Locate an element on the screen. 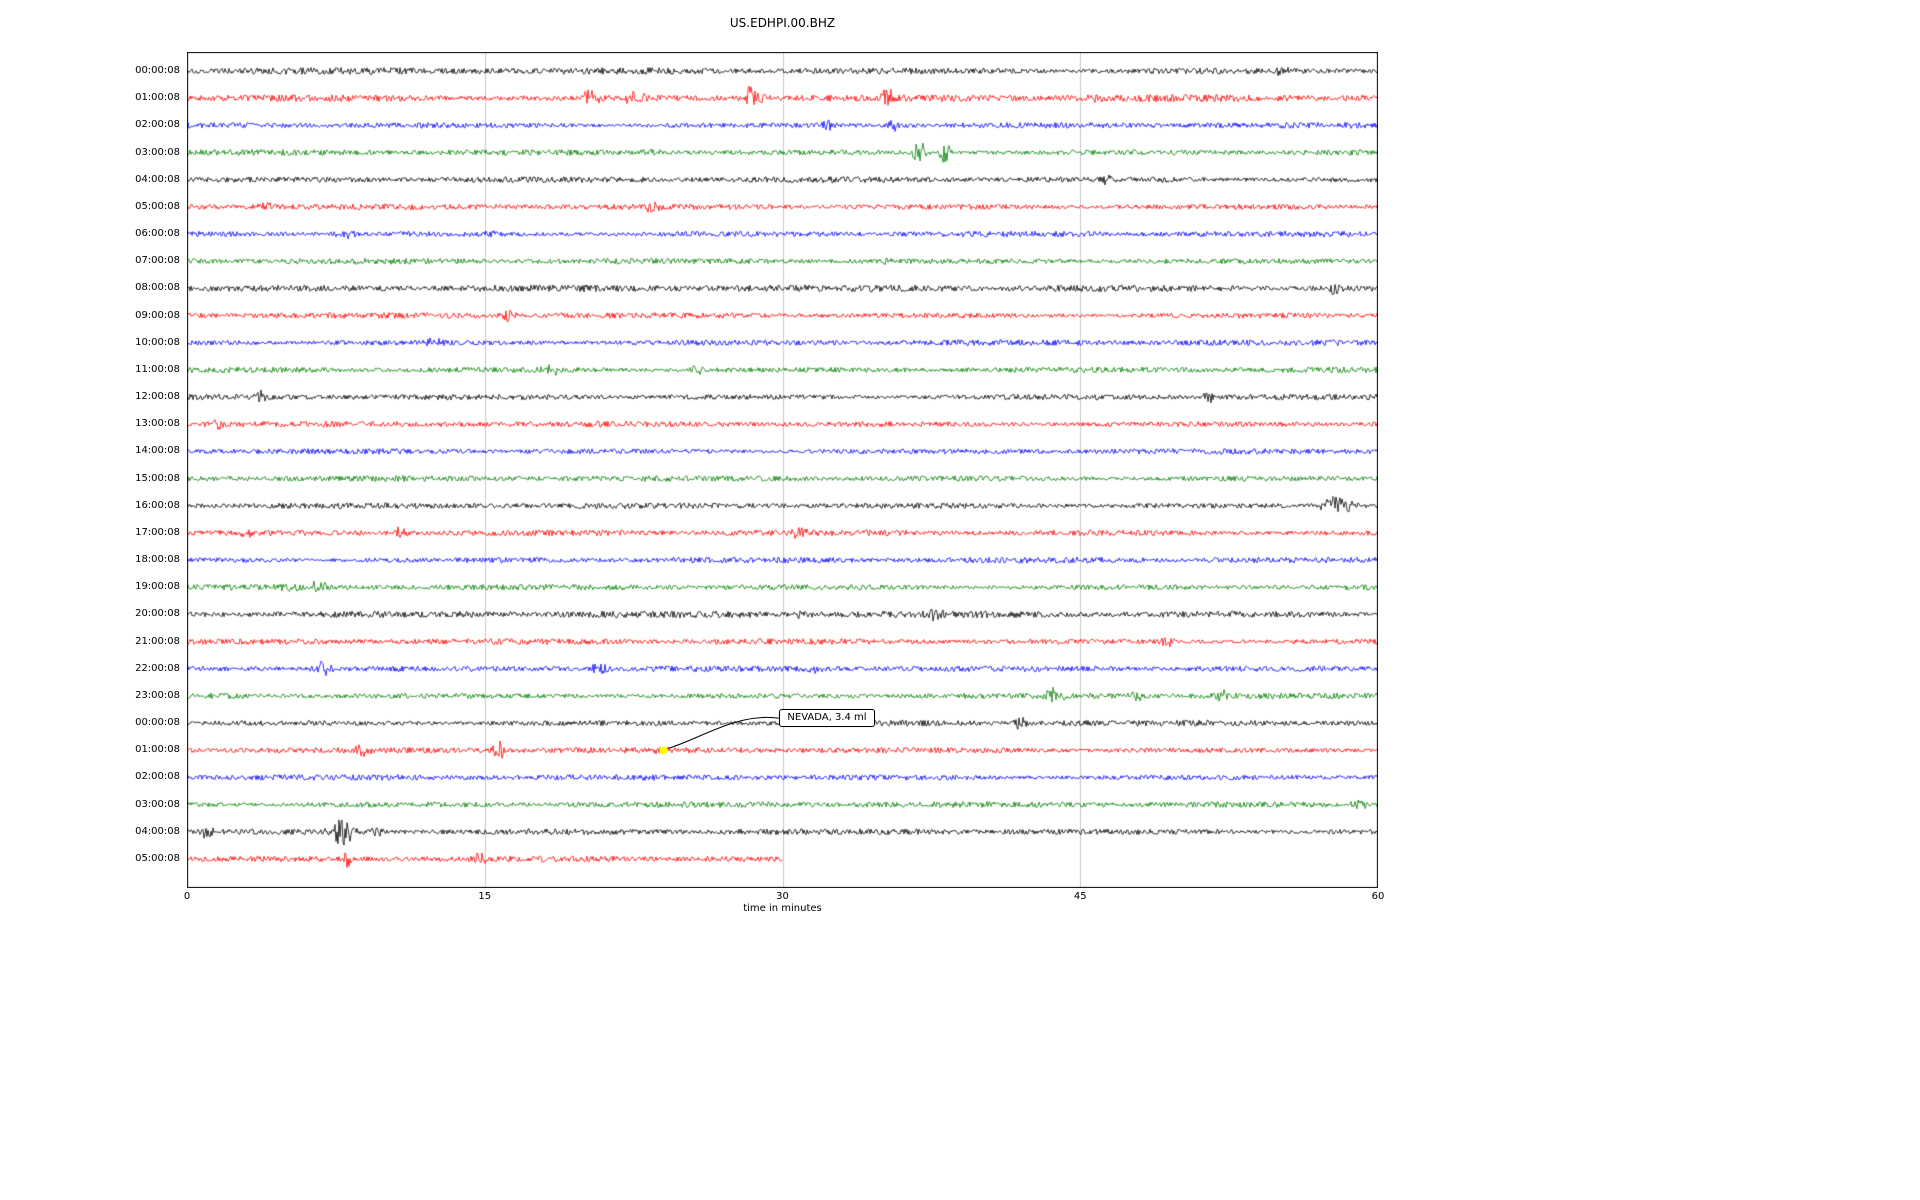 Image resolution: width=1920 pixels, height=1200 pixels. row-time-label: 17:00:08 is located at coordinates (157, 532).